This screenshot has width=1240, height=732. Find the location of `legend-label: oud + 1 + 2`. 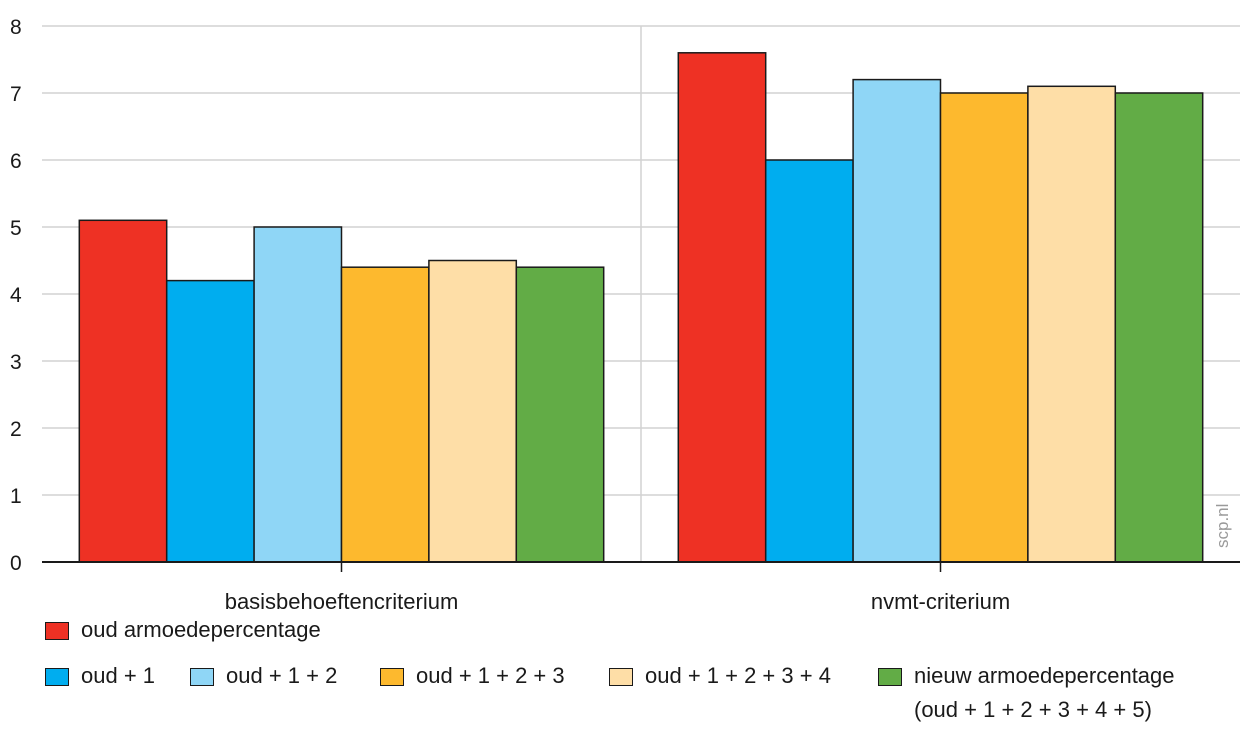

legend-label: oud + 1 + 2 is located at coordinates (282, 675).